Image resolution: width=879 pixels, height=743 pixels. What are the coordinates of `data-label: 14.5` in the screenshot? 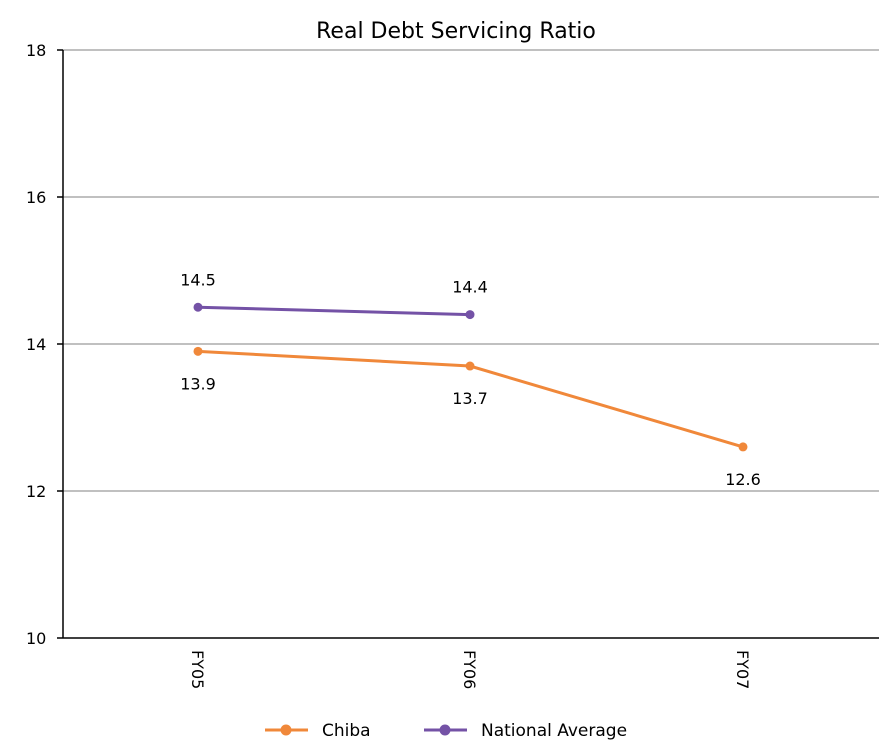 It's located at (198, 279).